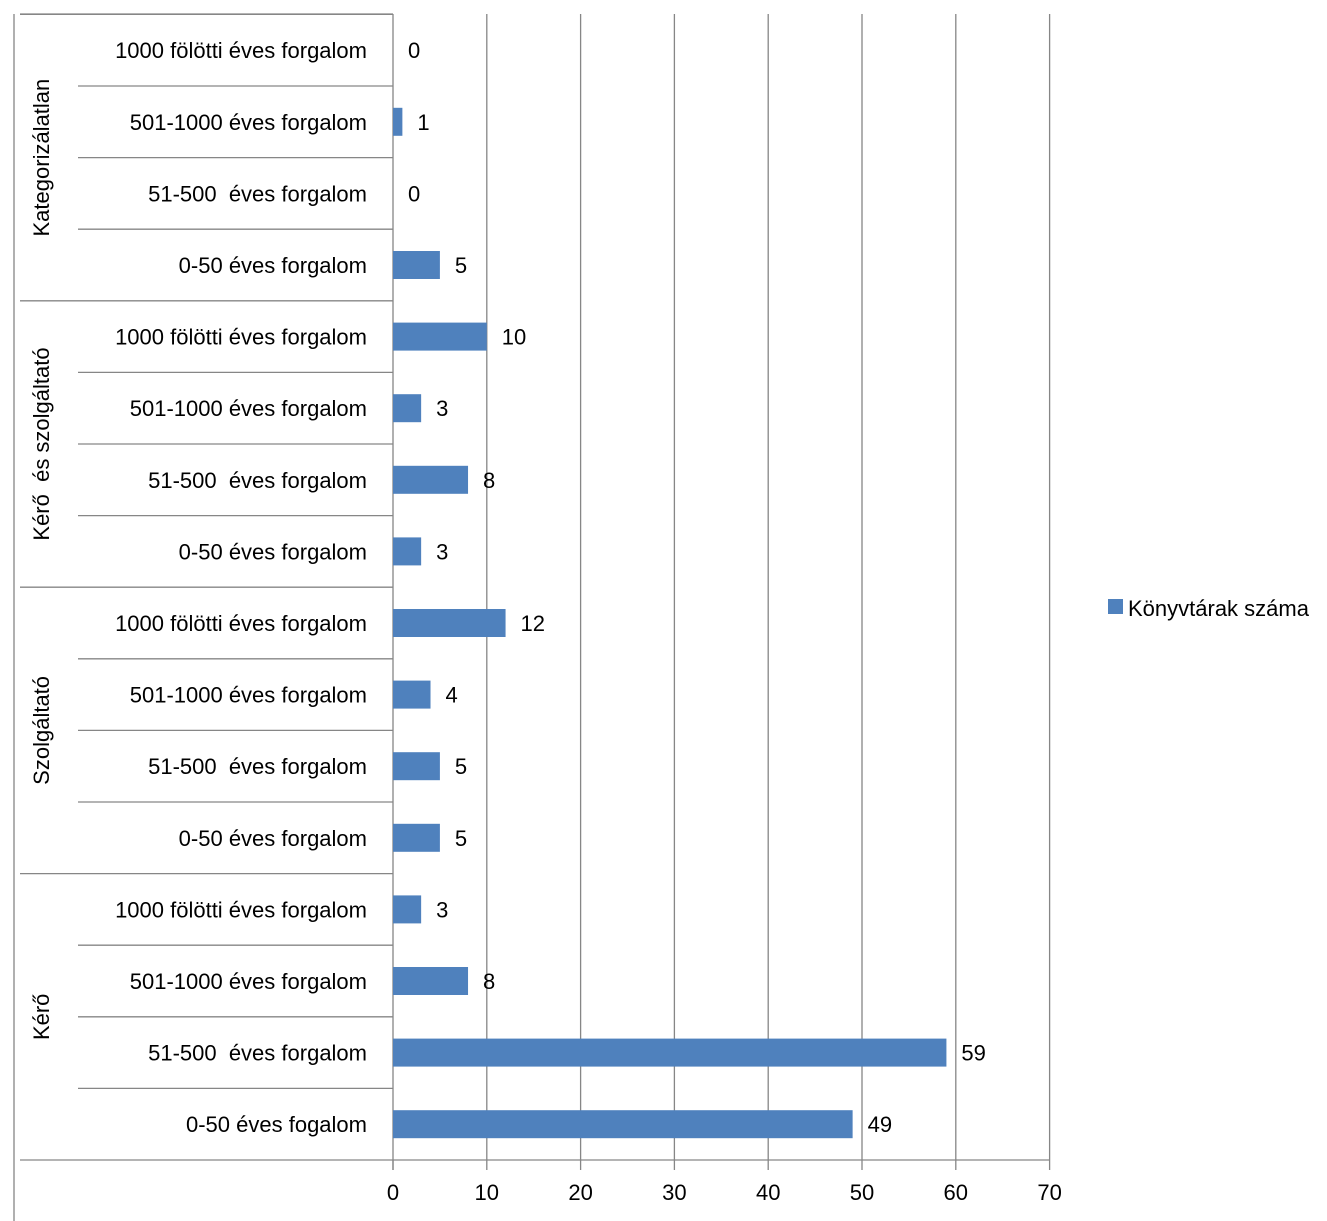 Image resolution: width=1327 pixels, height=1221 pixels. Describe the element at coordinates (449, 623) in the screenshot. I see `bar-szolgáltató-3` at that location.